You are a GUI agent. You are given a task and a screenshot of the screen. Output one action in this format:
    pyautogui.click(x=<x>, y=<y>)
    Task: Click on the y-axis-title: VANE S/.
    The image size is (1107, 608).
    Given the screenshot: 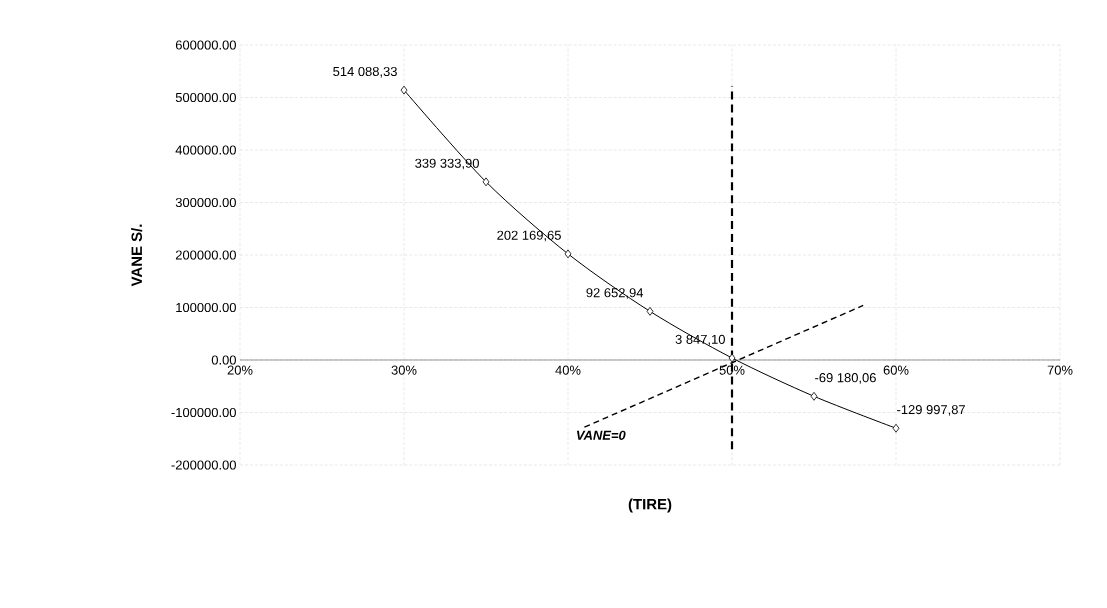 What is the action you would take?
    pyautogui.click(x=137, y=255)
    